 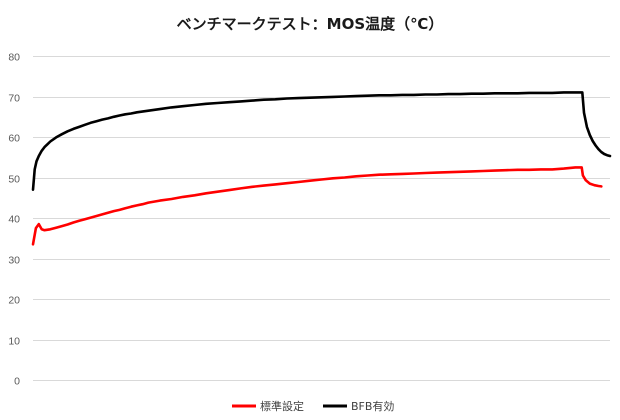 I want to click on y-tick-label: 20, so click(x=14, y=301).